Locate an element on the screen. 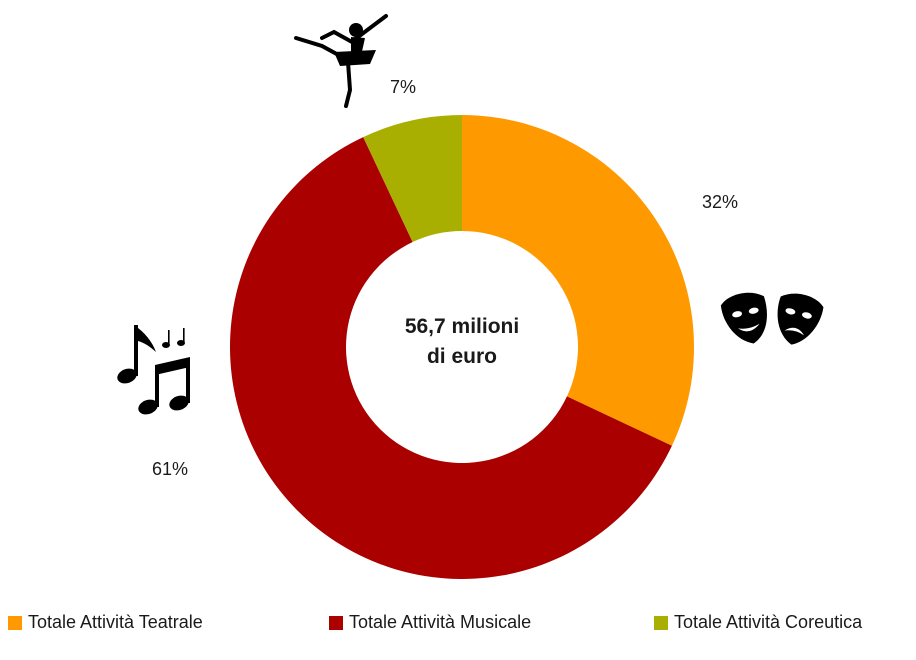 The width and height of the screenshot is (916, 660). legend-item-coreutica: Totale Attività Coreutica is located at coordinates (758, 622).